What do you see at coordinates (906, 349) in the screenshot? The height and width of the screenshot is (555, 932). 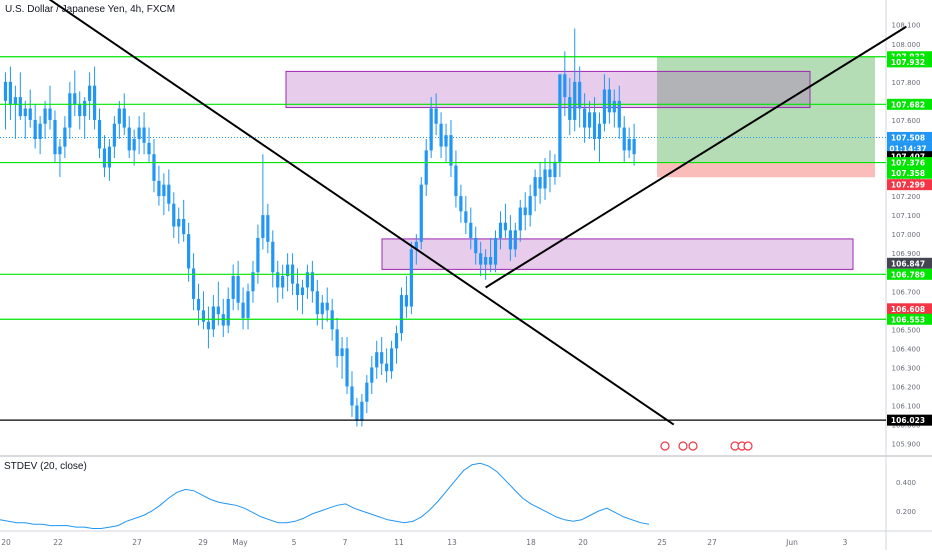 I see `price-tick-label: 106.400` at bounding box center [906, 349].